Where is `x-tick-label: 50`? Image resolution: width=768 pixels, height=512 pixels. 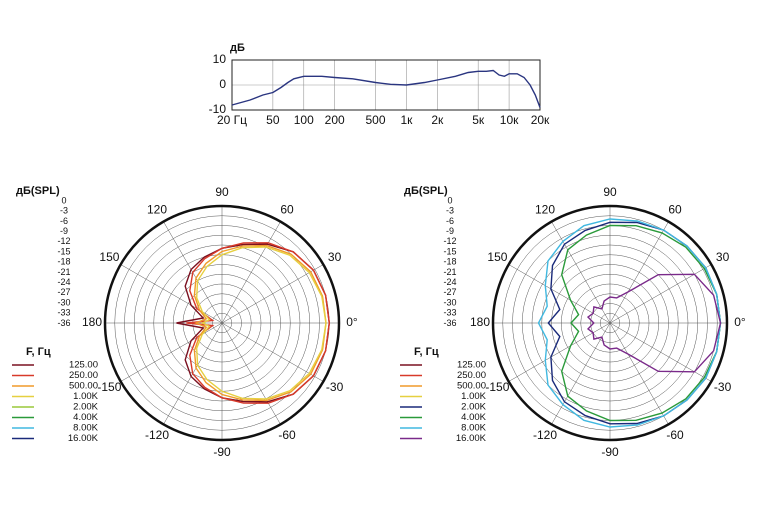
x-tick-label: 50 is located at coordinates (273, 120).